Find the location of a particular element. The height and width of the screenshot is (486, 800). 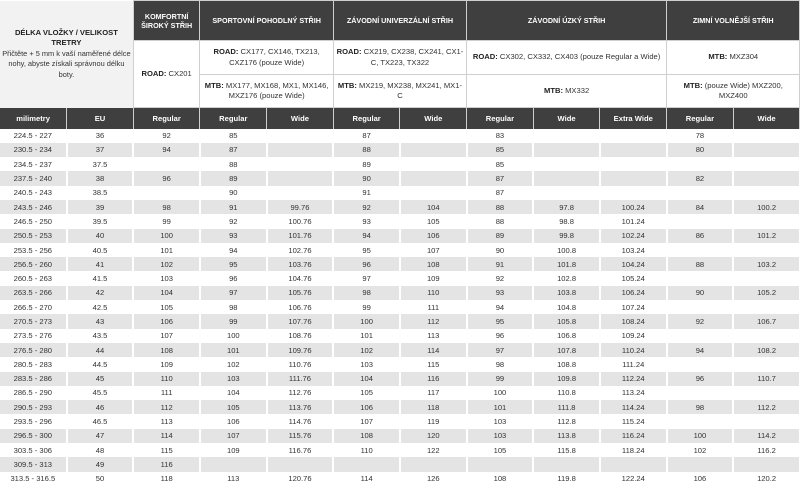

model-list: MXZ304 is located at coordinates (743, 57).